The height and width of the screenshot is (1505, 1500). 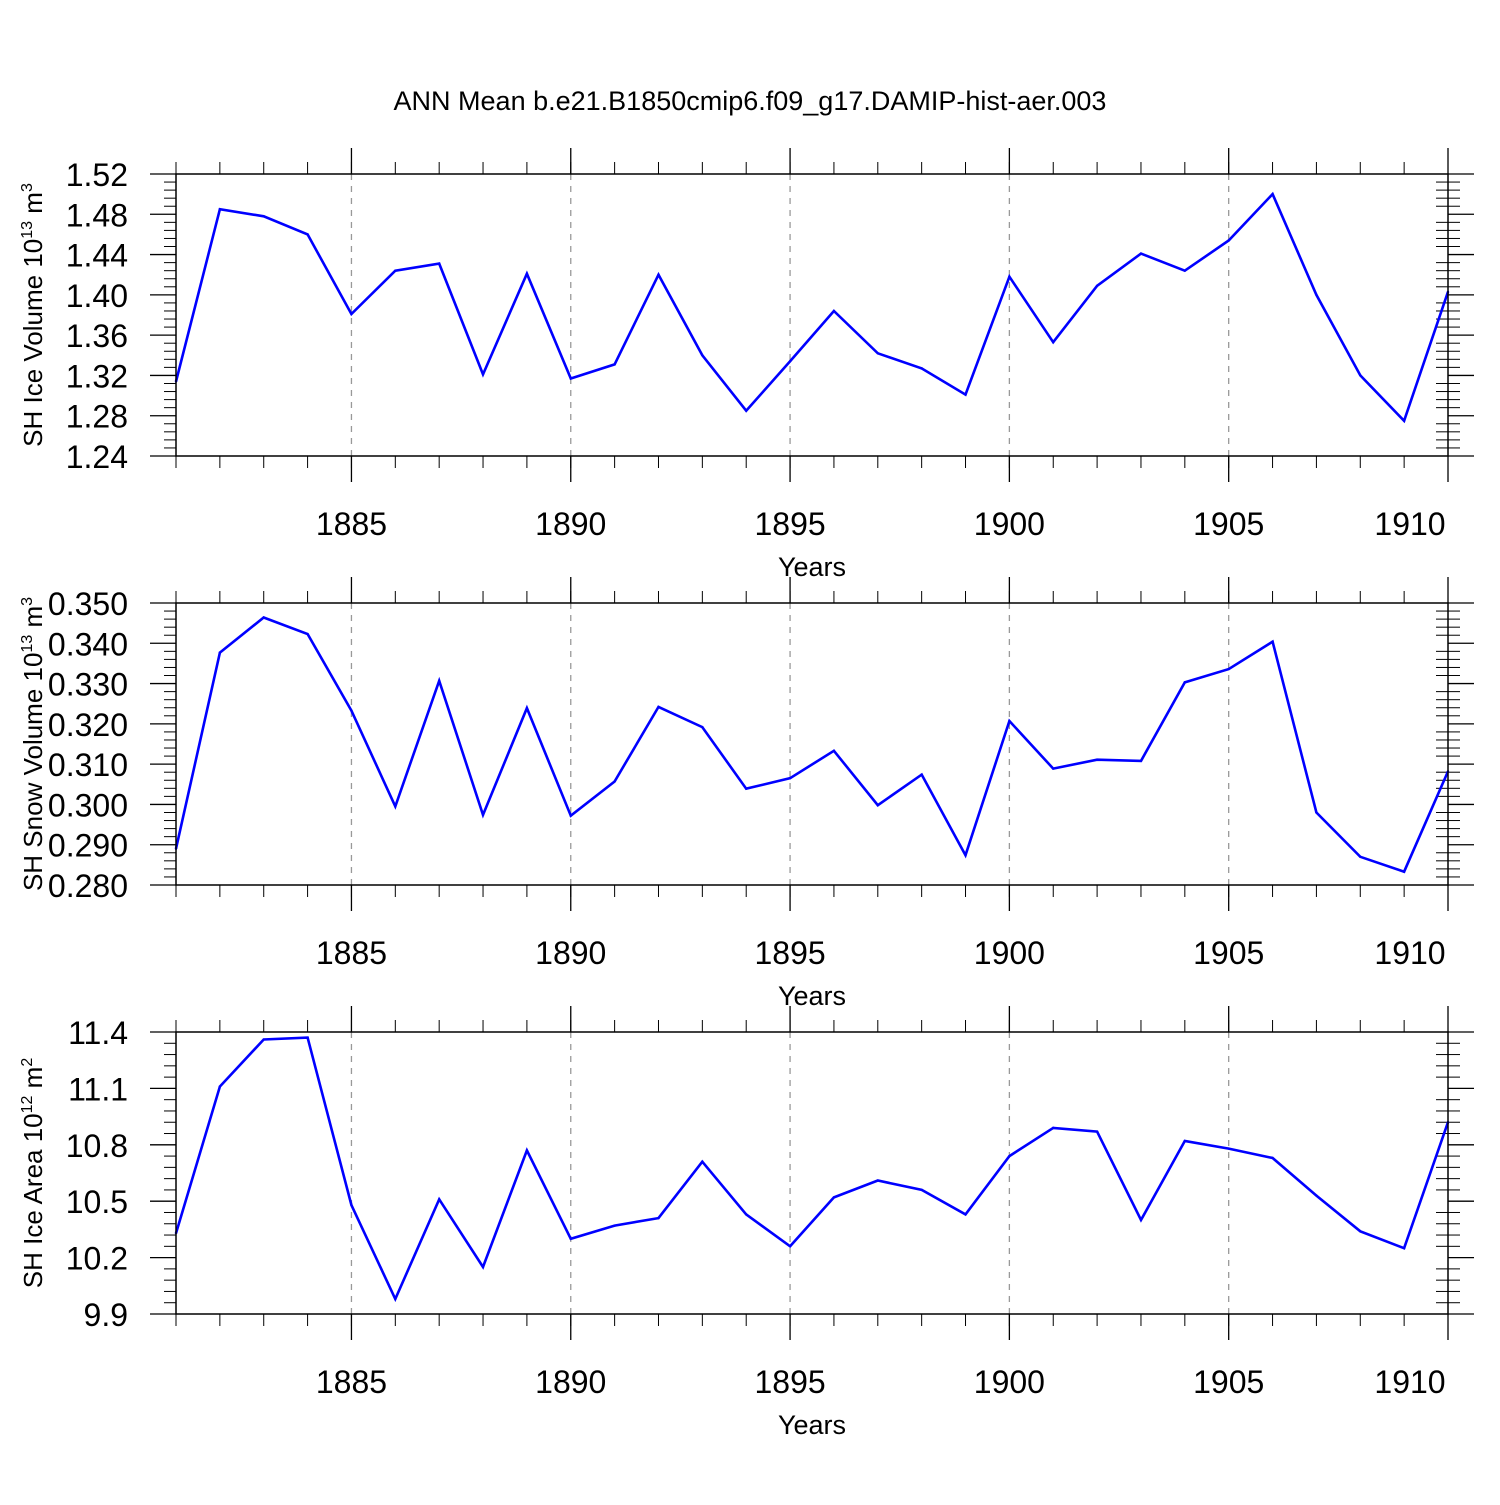 I want to click on y-tick-label: 10.5, so click(x=97, y=1202).